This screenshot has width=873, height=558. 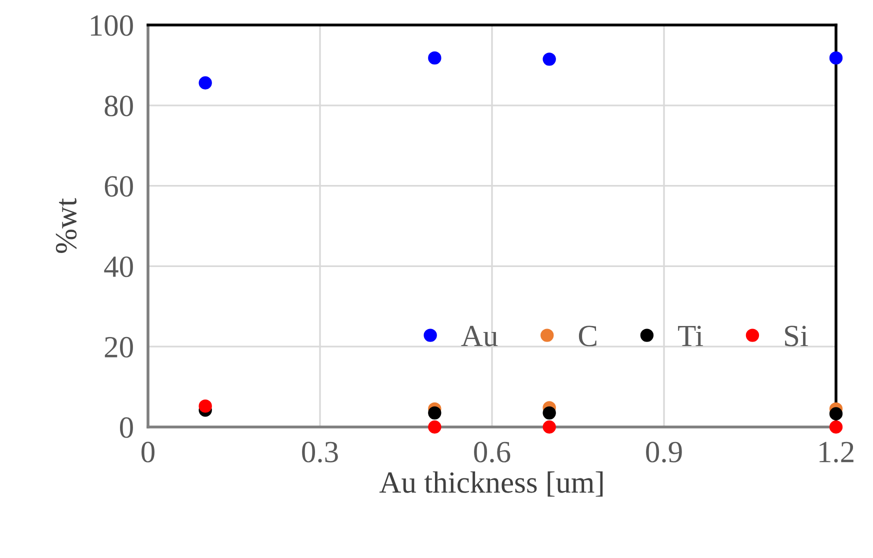 I want to click on legend-label: Si, so click(x=796, y=336).